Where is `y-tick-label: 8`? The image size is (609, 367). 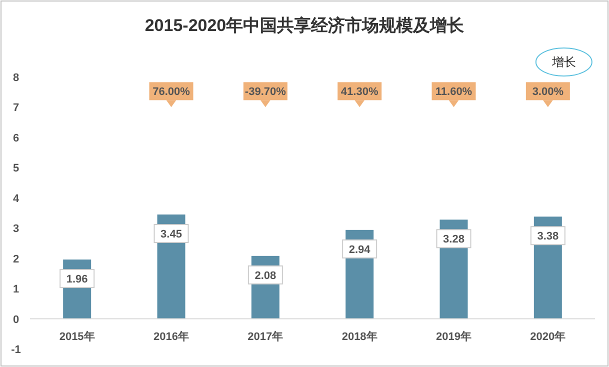
y-tick-label: 8 is located at coordinates (16, 78).